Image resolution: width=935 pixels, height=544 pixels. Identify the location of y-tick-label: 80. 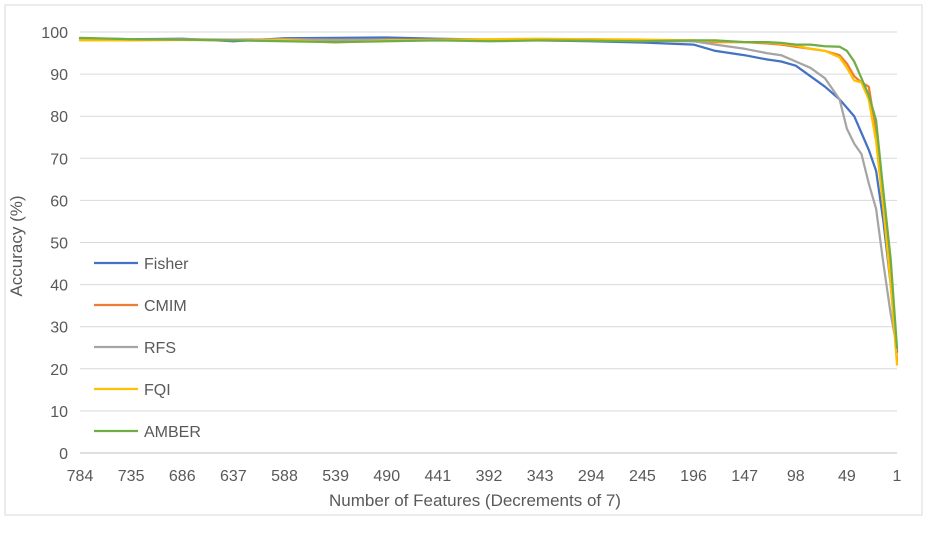
(59, 117).